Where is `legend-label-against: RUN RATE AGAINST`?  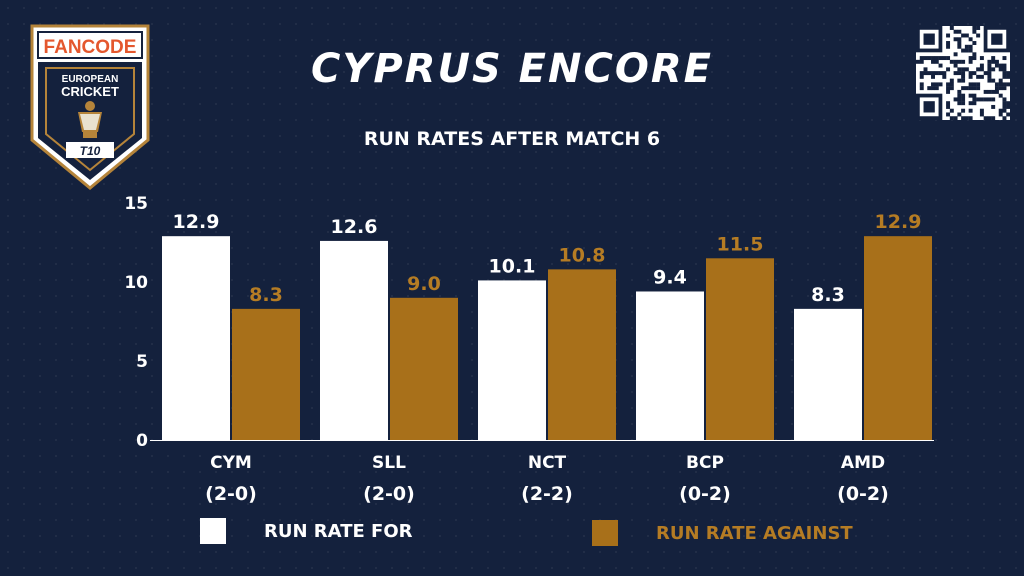 legend-label-against: RUN RATE AGAINST is located at coordinates (754, 533).